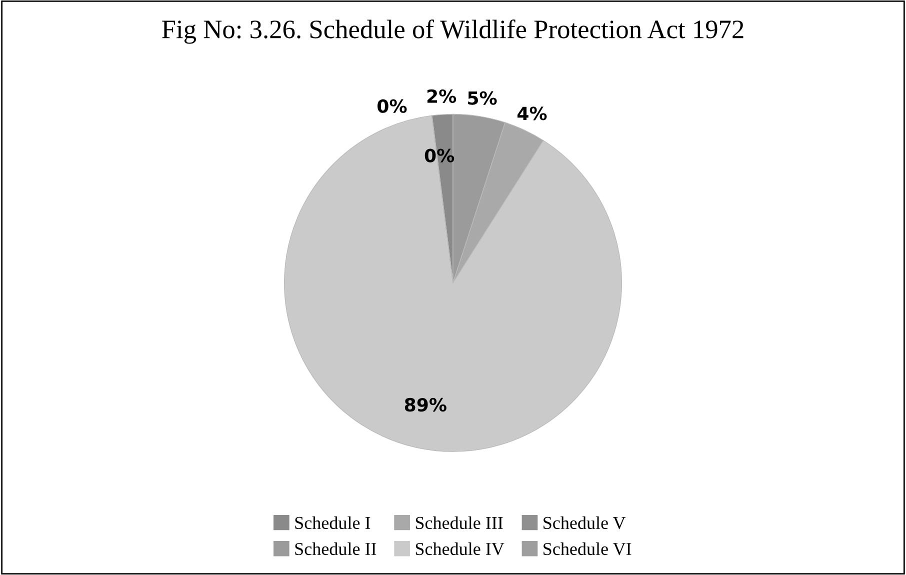 The image size is (906, 575). What do you see at coordinates (482, 98) in the screenshot?
I see `data-label: 5%` at bounding box center [482, 98].